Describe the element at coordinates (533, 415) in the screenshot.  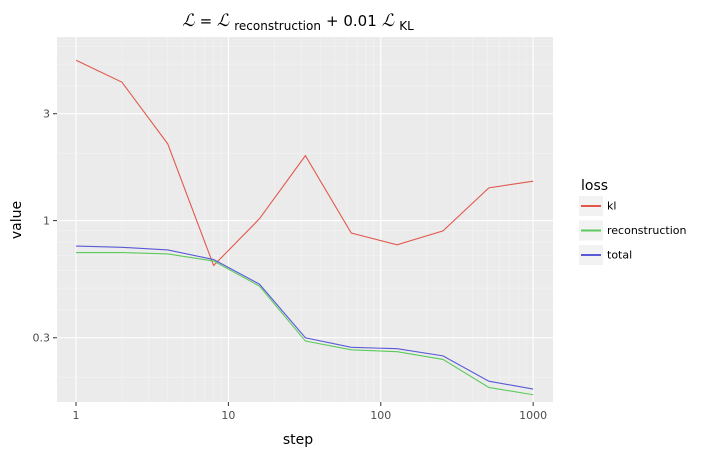
I see `x-tick-label: 1000` at that location.